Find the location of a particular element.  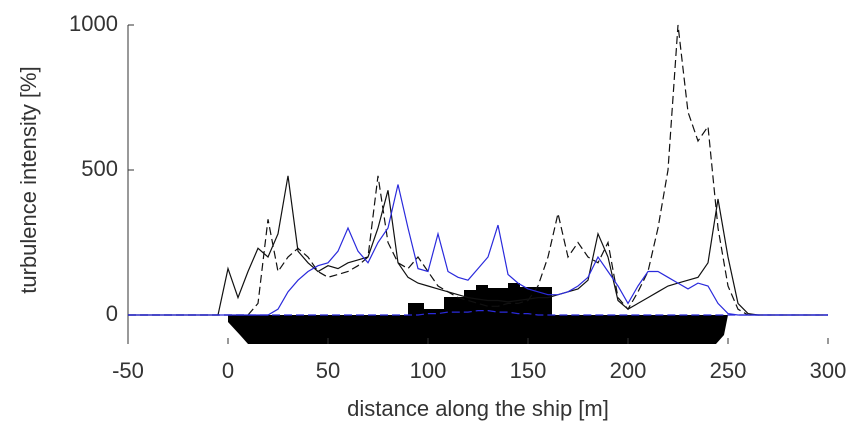

y-tick-label: 500 is located at coordinates (99, 168).